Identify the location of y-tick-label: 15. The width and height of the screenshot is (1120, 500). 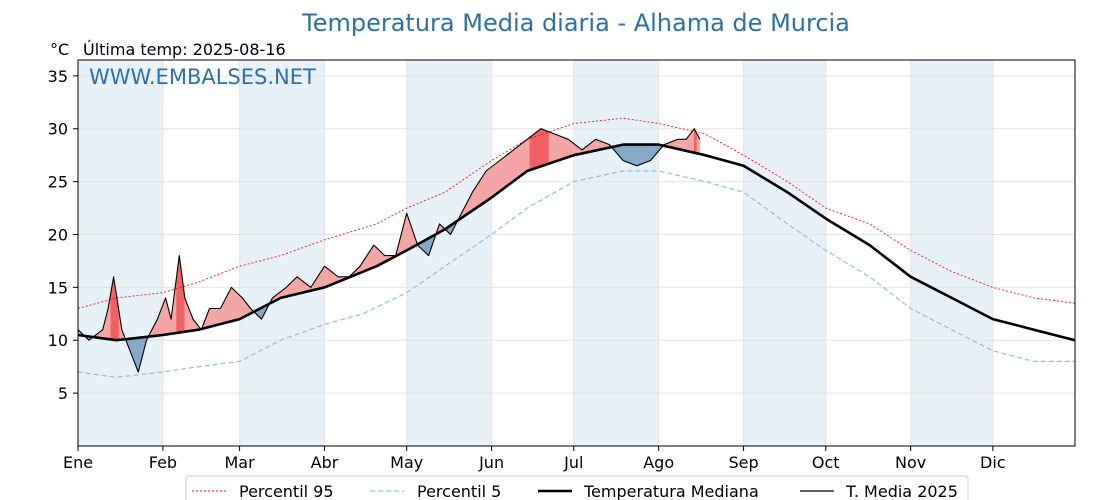
(58, 287).